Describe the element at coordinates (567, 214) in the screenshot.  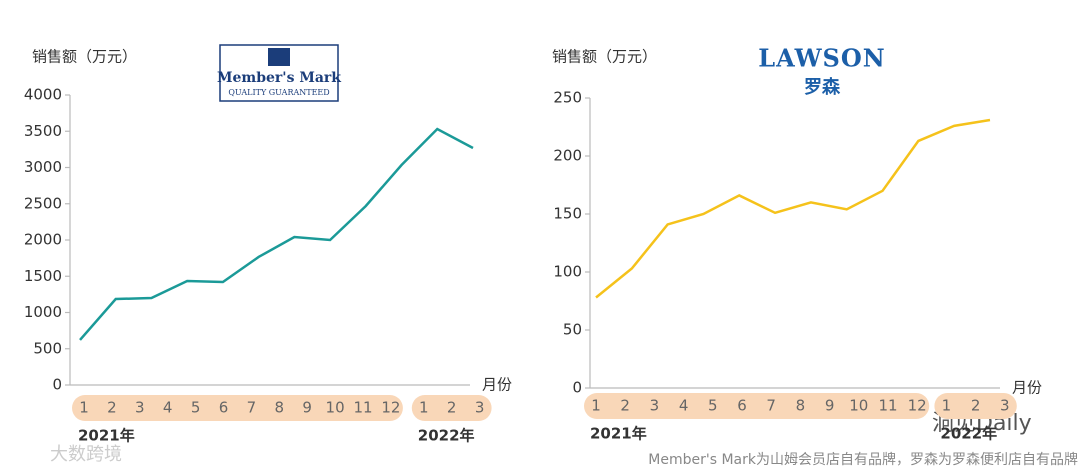
I see `y-tick-label: 150` at that location.